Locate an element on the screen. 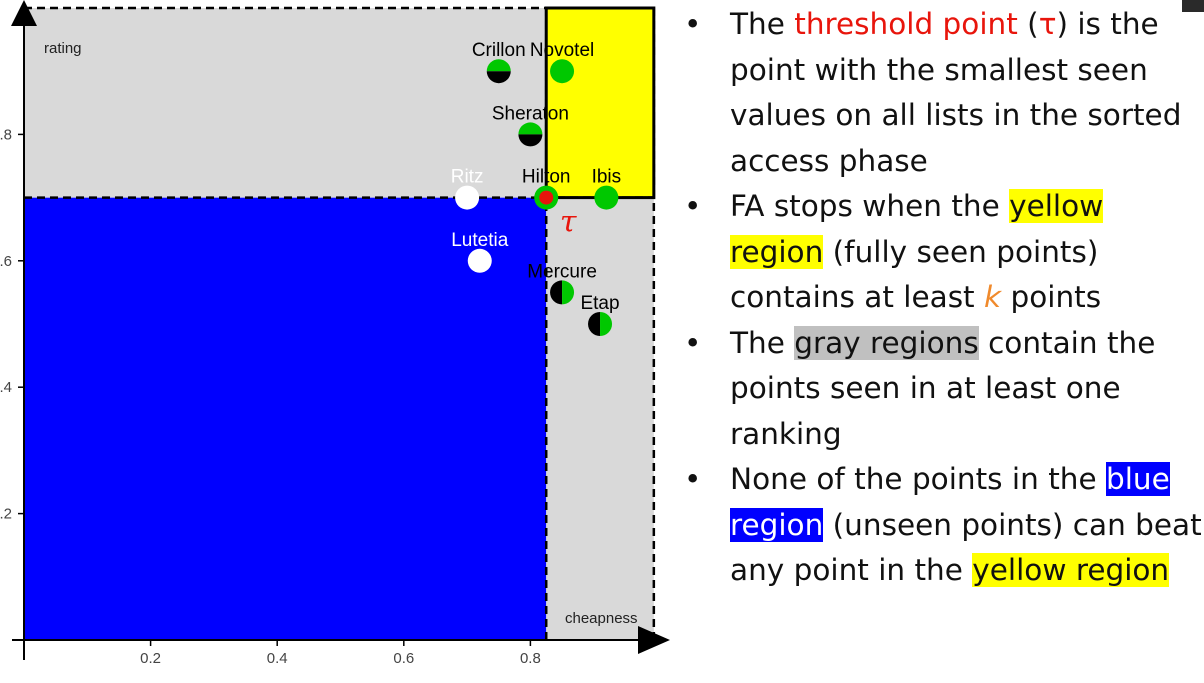 This screenshot has width=1204, height=683. highlight-text: τ is located at coordinates (1047, 24).